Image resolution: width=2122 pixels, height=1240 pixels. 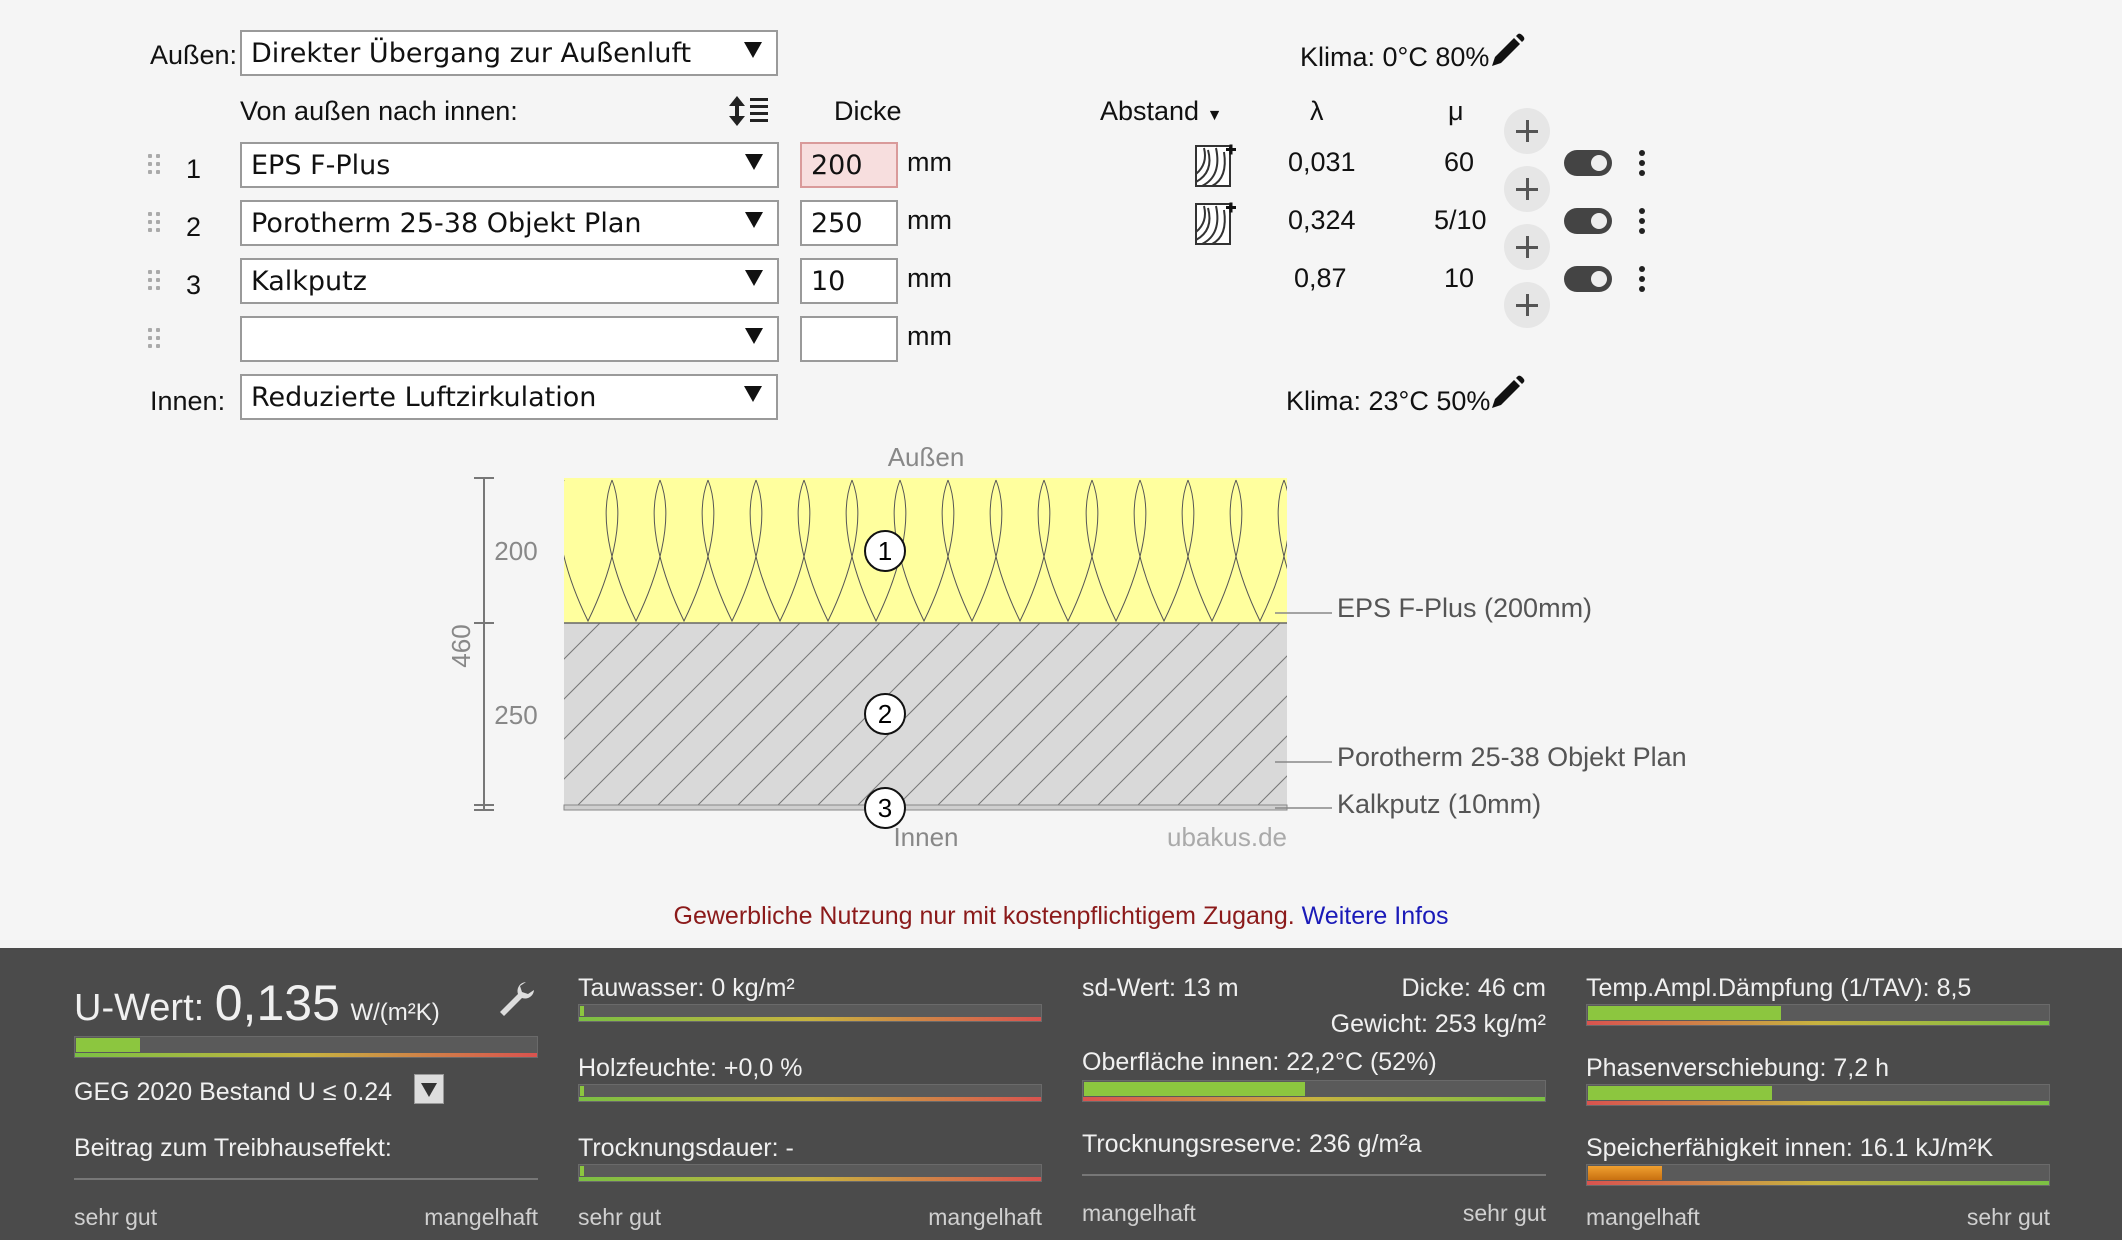 I want to click on layer-thickness-input: 200, so click(x=849, y=165).